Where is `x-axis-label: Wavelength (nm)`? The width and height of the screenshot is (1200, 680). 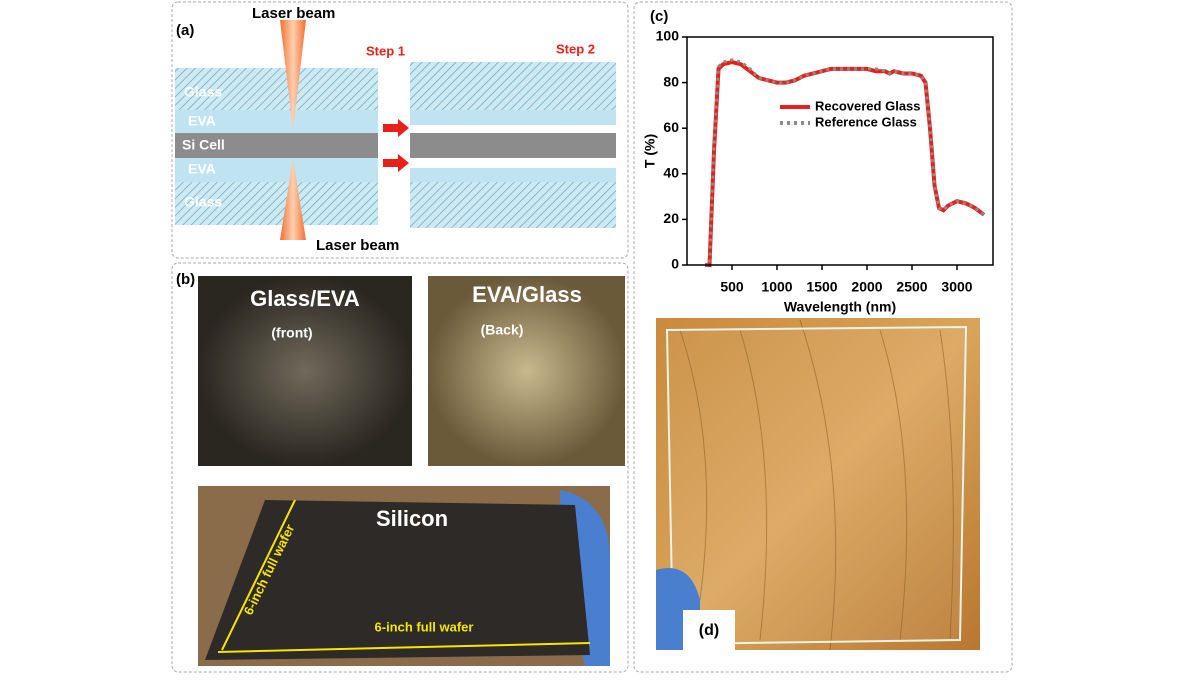 x-axis-label: Wavelength (nm) is located at coordinates (840, 307).